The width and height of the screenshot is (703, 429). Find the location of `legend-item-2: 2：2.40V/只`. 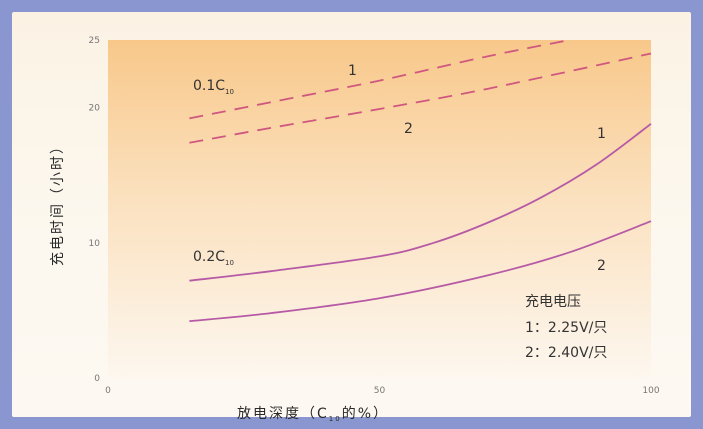

legend-item-2: 2：2.40V/只 is located at coordinates (566, 353).